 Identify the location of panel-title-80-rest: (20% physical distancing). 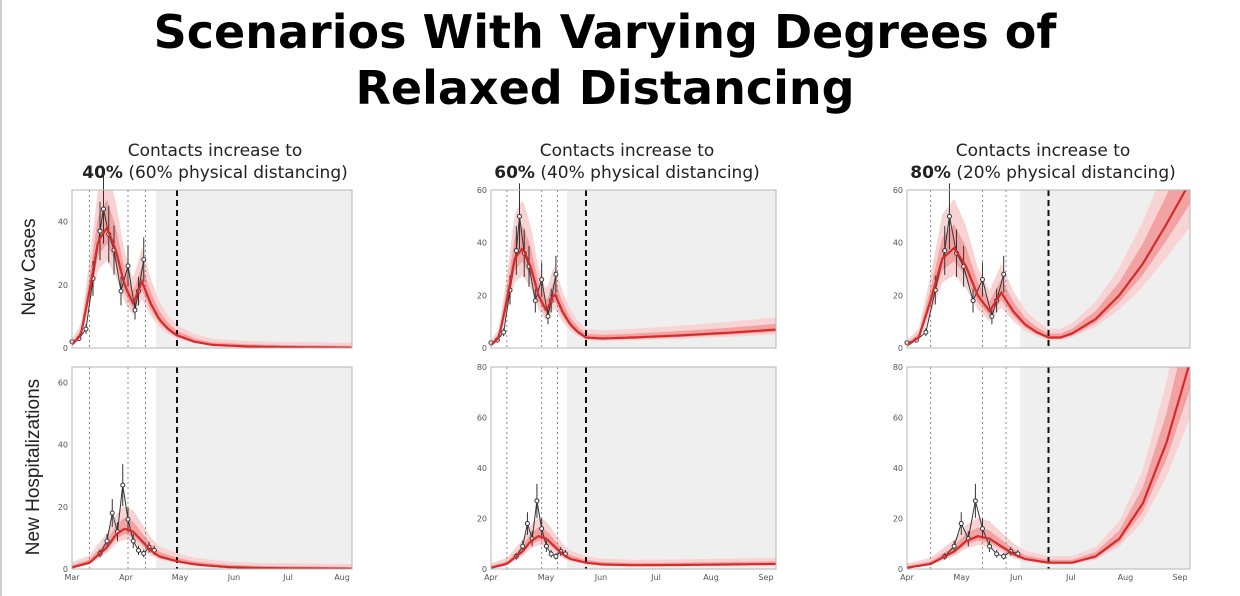
(1063, 173).